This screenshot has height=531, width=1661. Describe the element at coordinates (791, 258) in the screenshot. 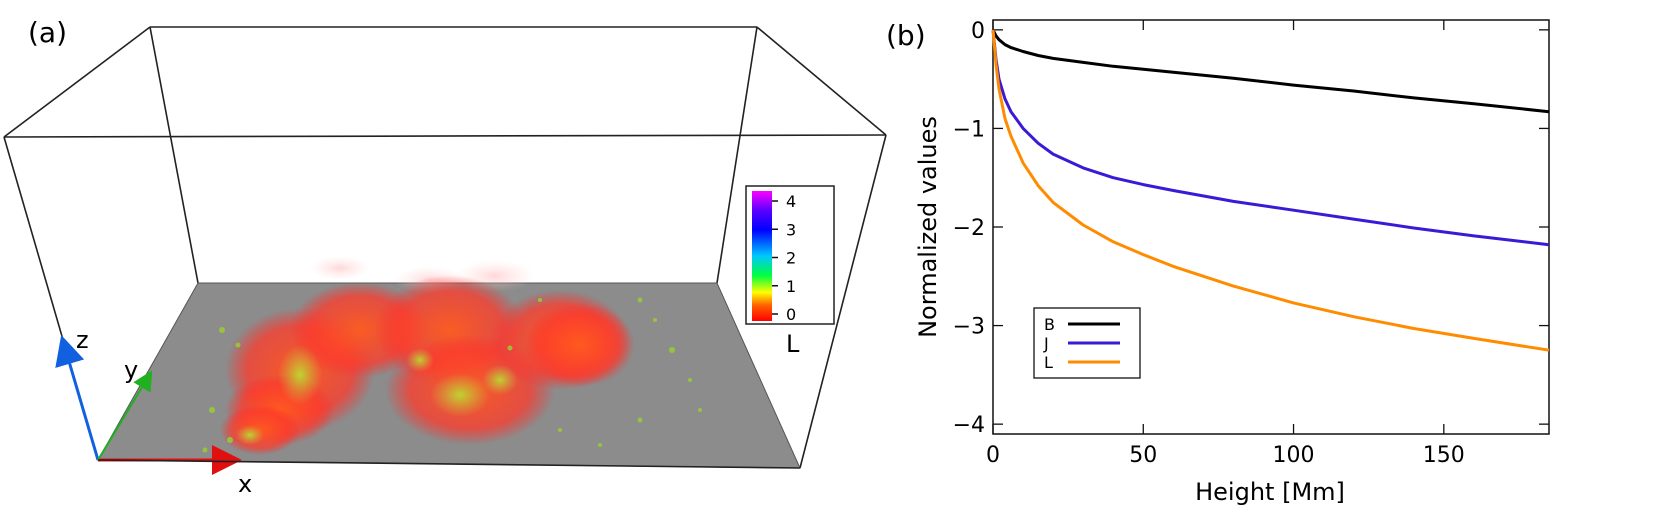

I see `colorbar-tick-label: 2` at that location.